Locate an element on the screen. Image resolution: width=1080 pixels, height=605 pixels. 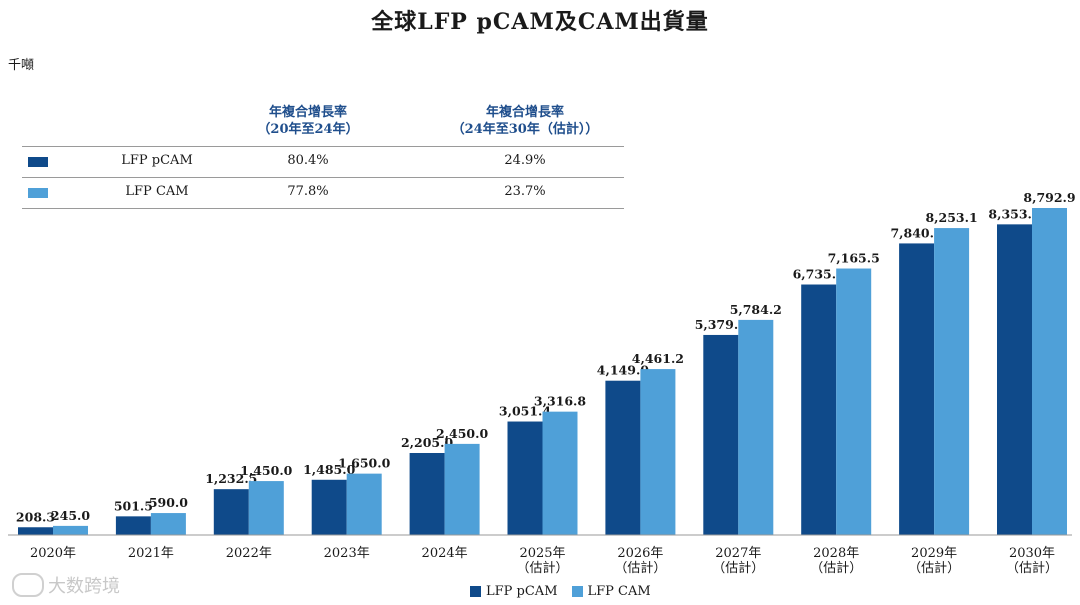
x-tick-label: 2021年 is located at coordinates (151, 553).